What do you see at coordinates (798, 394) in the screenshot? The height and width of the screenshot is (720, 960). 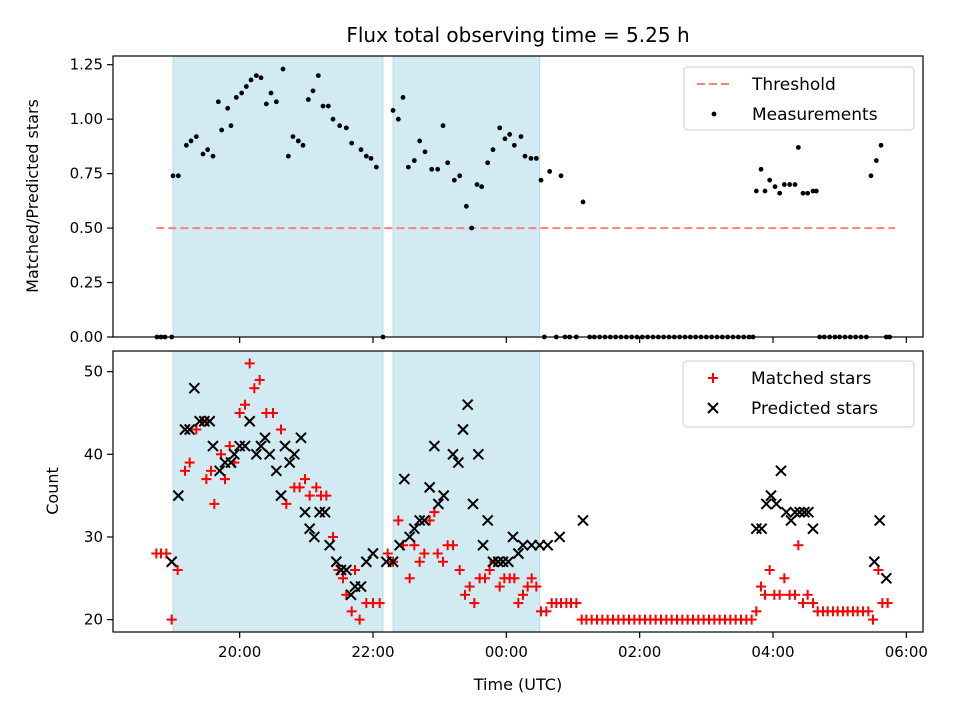 I see `legend-box` at bounding box center [798, 394].